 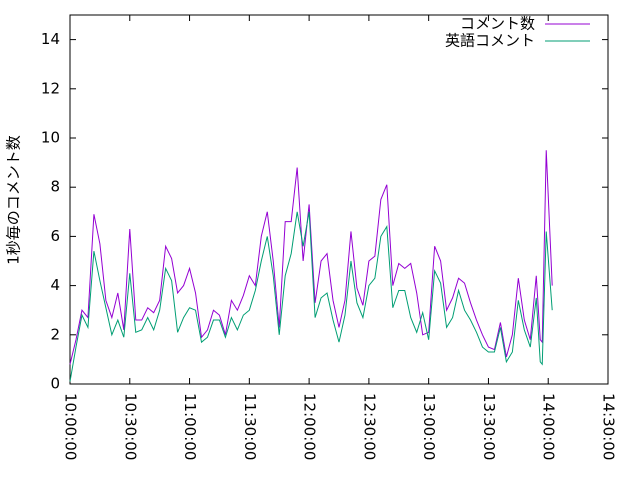 I want to click on x-tick-label: 13:30:00, so click(x=489, y=426).